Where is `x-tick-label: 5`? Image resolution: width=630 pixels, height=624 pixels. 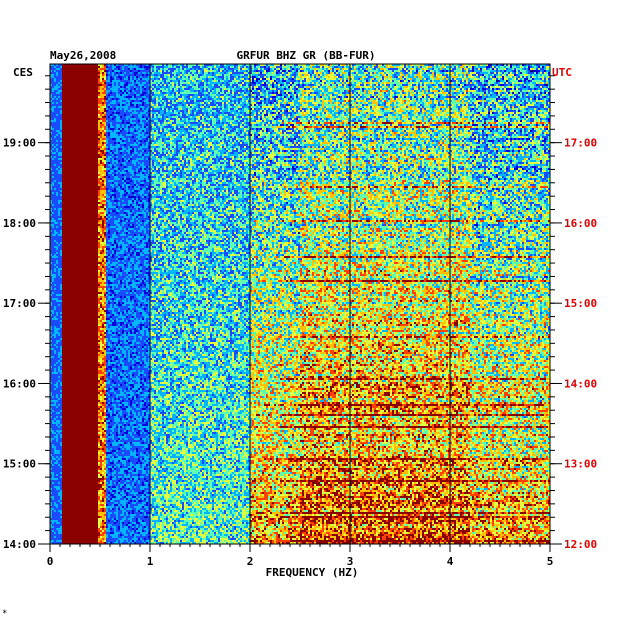
x-tick-label: 5 is located at coordinates (550, 561).